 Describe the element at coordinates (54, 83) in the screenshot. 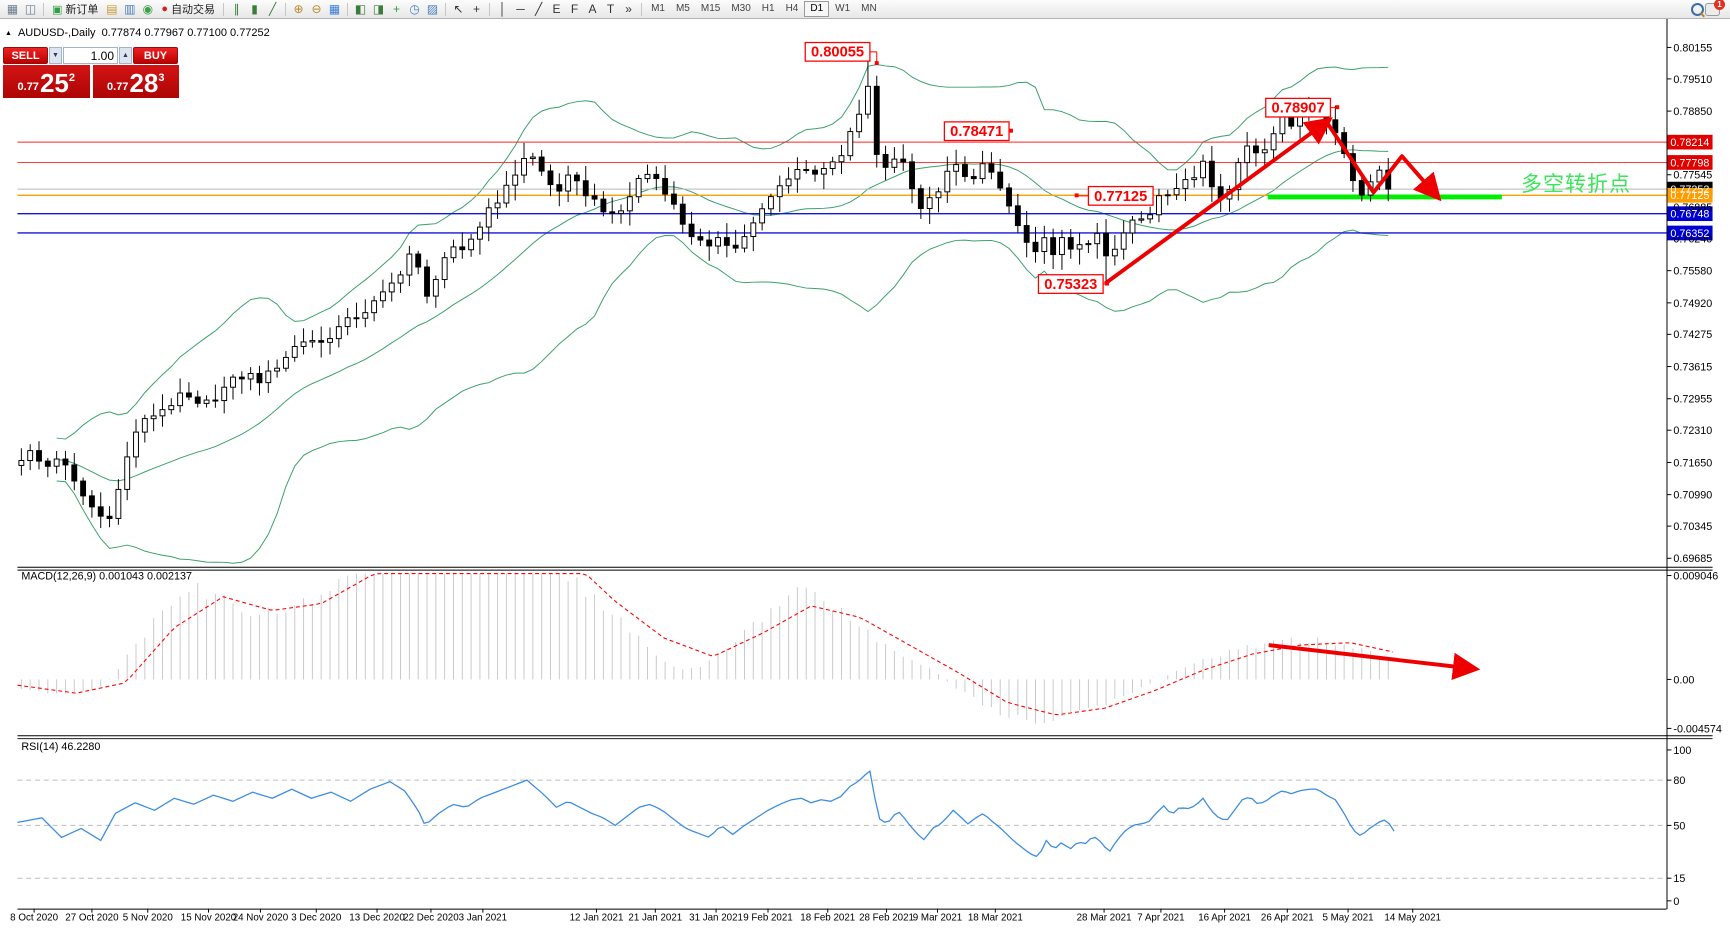

I see `sell-price-big: 25` at that location.